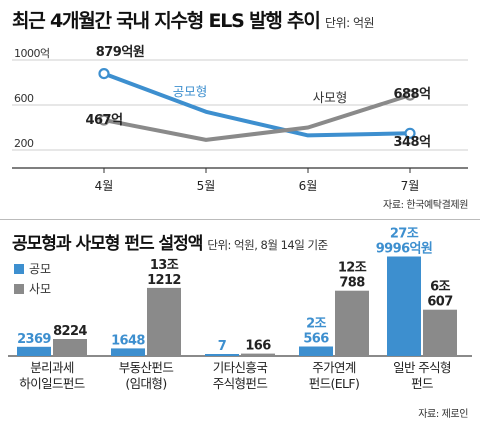 Image resolution: width=480 pixels, height=421 pixels. What do you see at coordinates (404, 249) in the screenshot?
I see `bar-value-label: 9996억원` at bounding box center [404, 249].